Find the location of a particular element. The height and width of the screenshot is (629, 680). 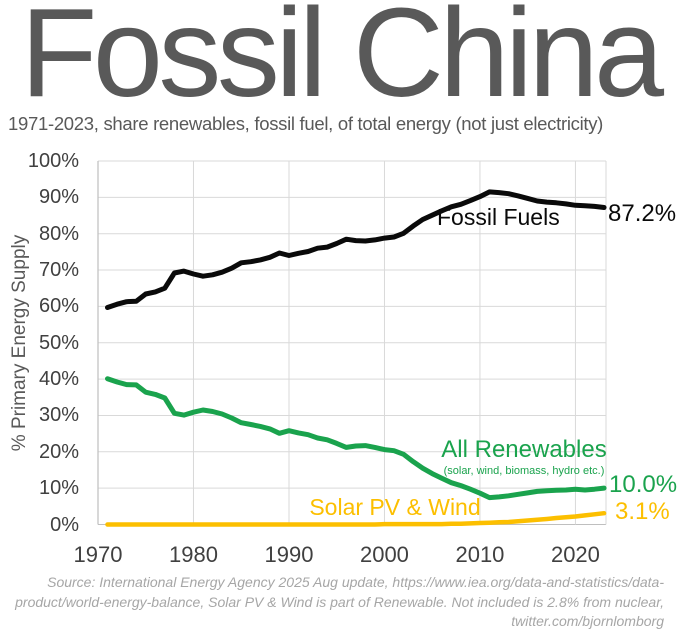

source-note-line-3: twitter.com/bjornlomborg is located at coordinates (587, 621).